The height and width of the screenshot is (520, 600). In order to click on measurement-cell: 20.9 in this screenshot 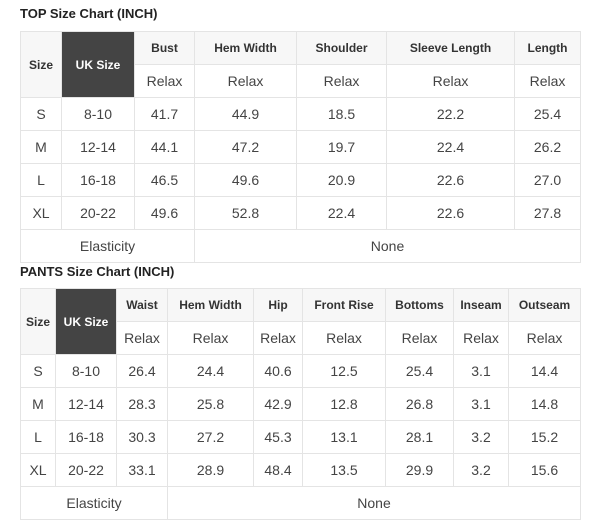, I will do `click(341, 180)`.